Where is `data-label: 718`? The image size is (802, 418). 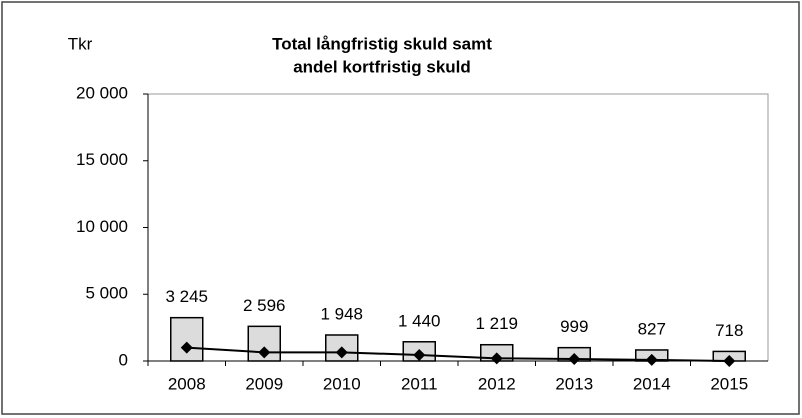
data-label: 718 is located at coordinates (729, 330).